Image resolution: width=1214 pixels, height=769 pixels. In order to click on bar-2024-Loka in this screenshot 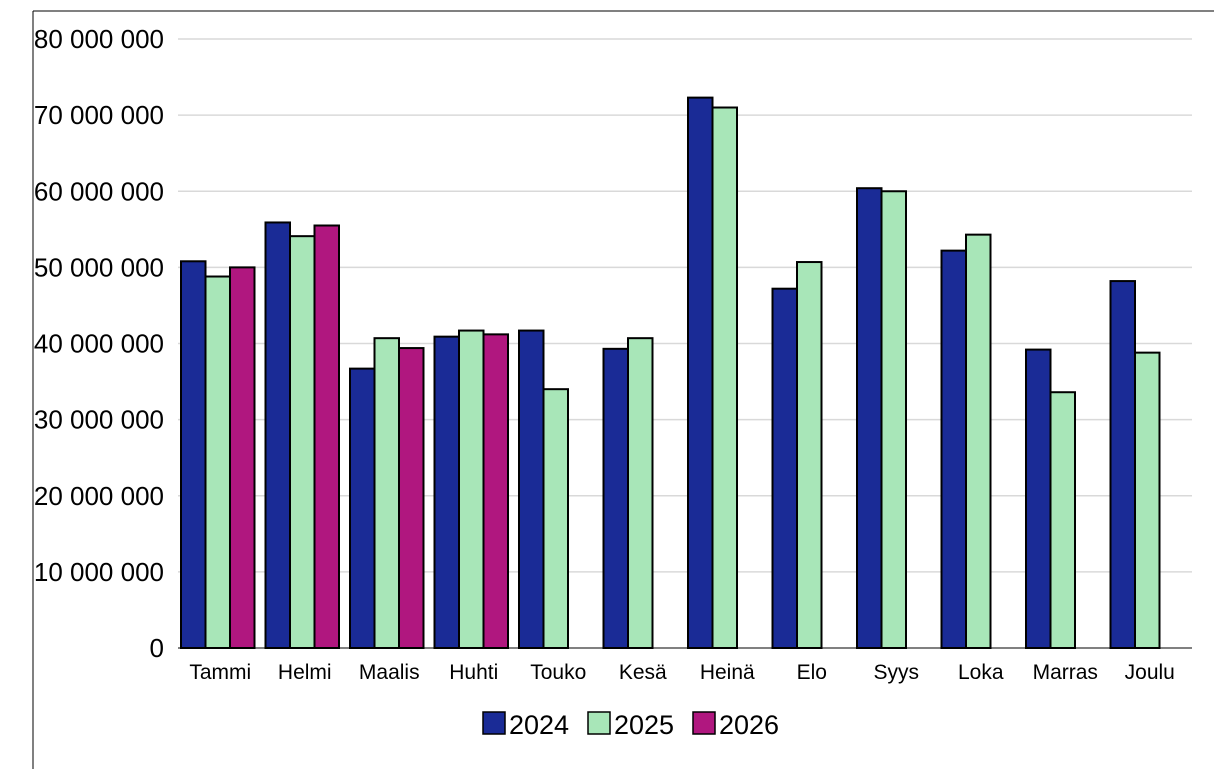, I will do `click(953, 449)`.